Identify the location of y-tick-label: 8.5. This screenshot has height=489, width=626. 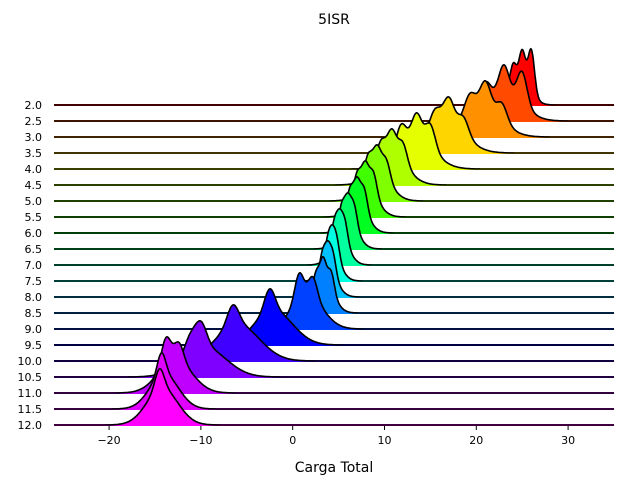
(34, 313).